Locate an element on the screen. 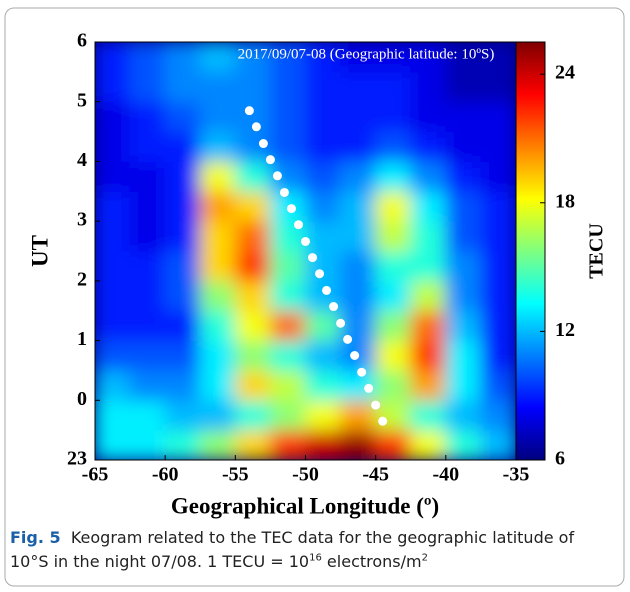 This screenshot has width=630, height=592. y-tick-label: 2 is located at coordinates (82, 279).